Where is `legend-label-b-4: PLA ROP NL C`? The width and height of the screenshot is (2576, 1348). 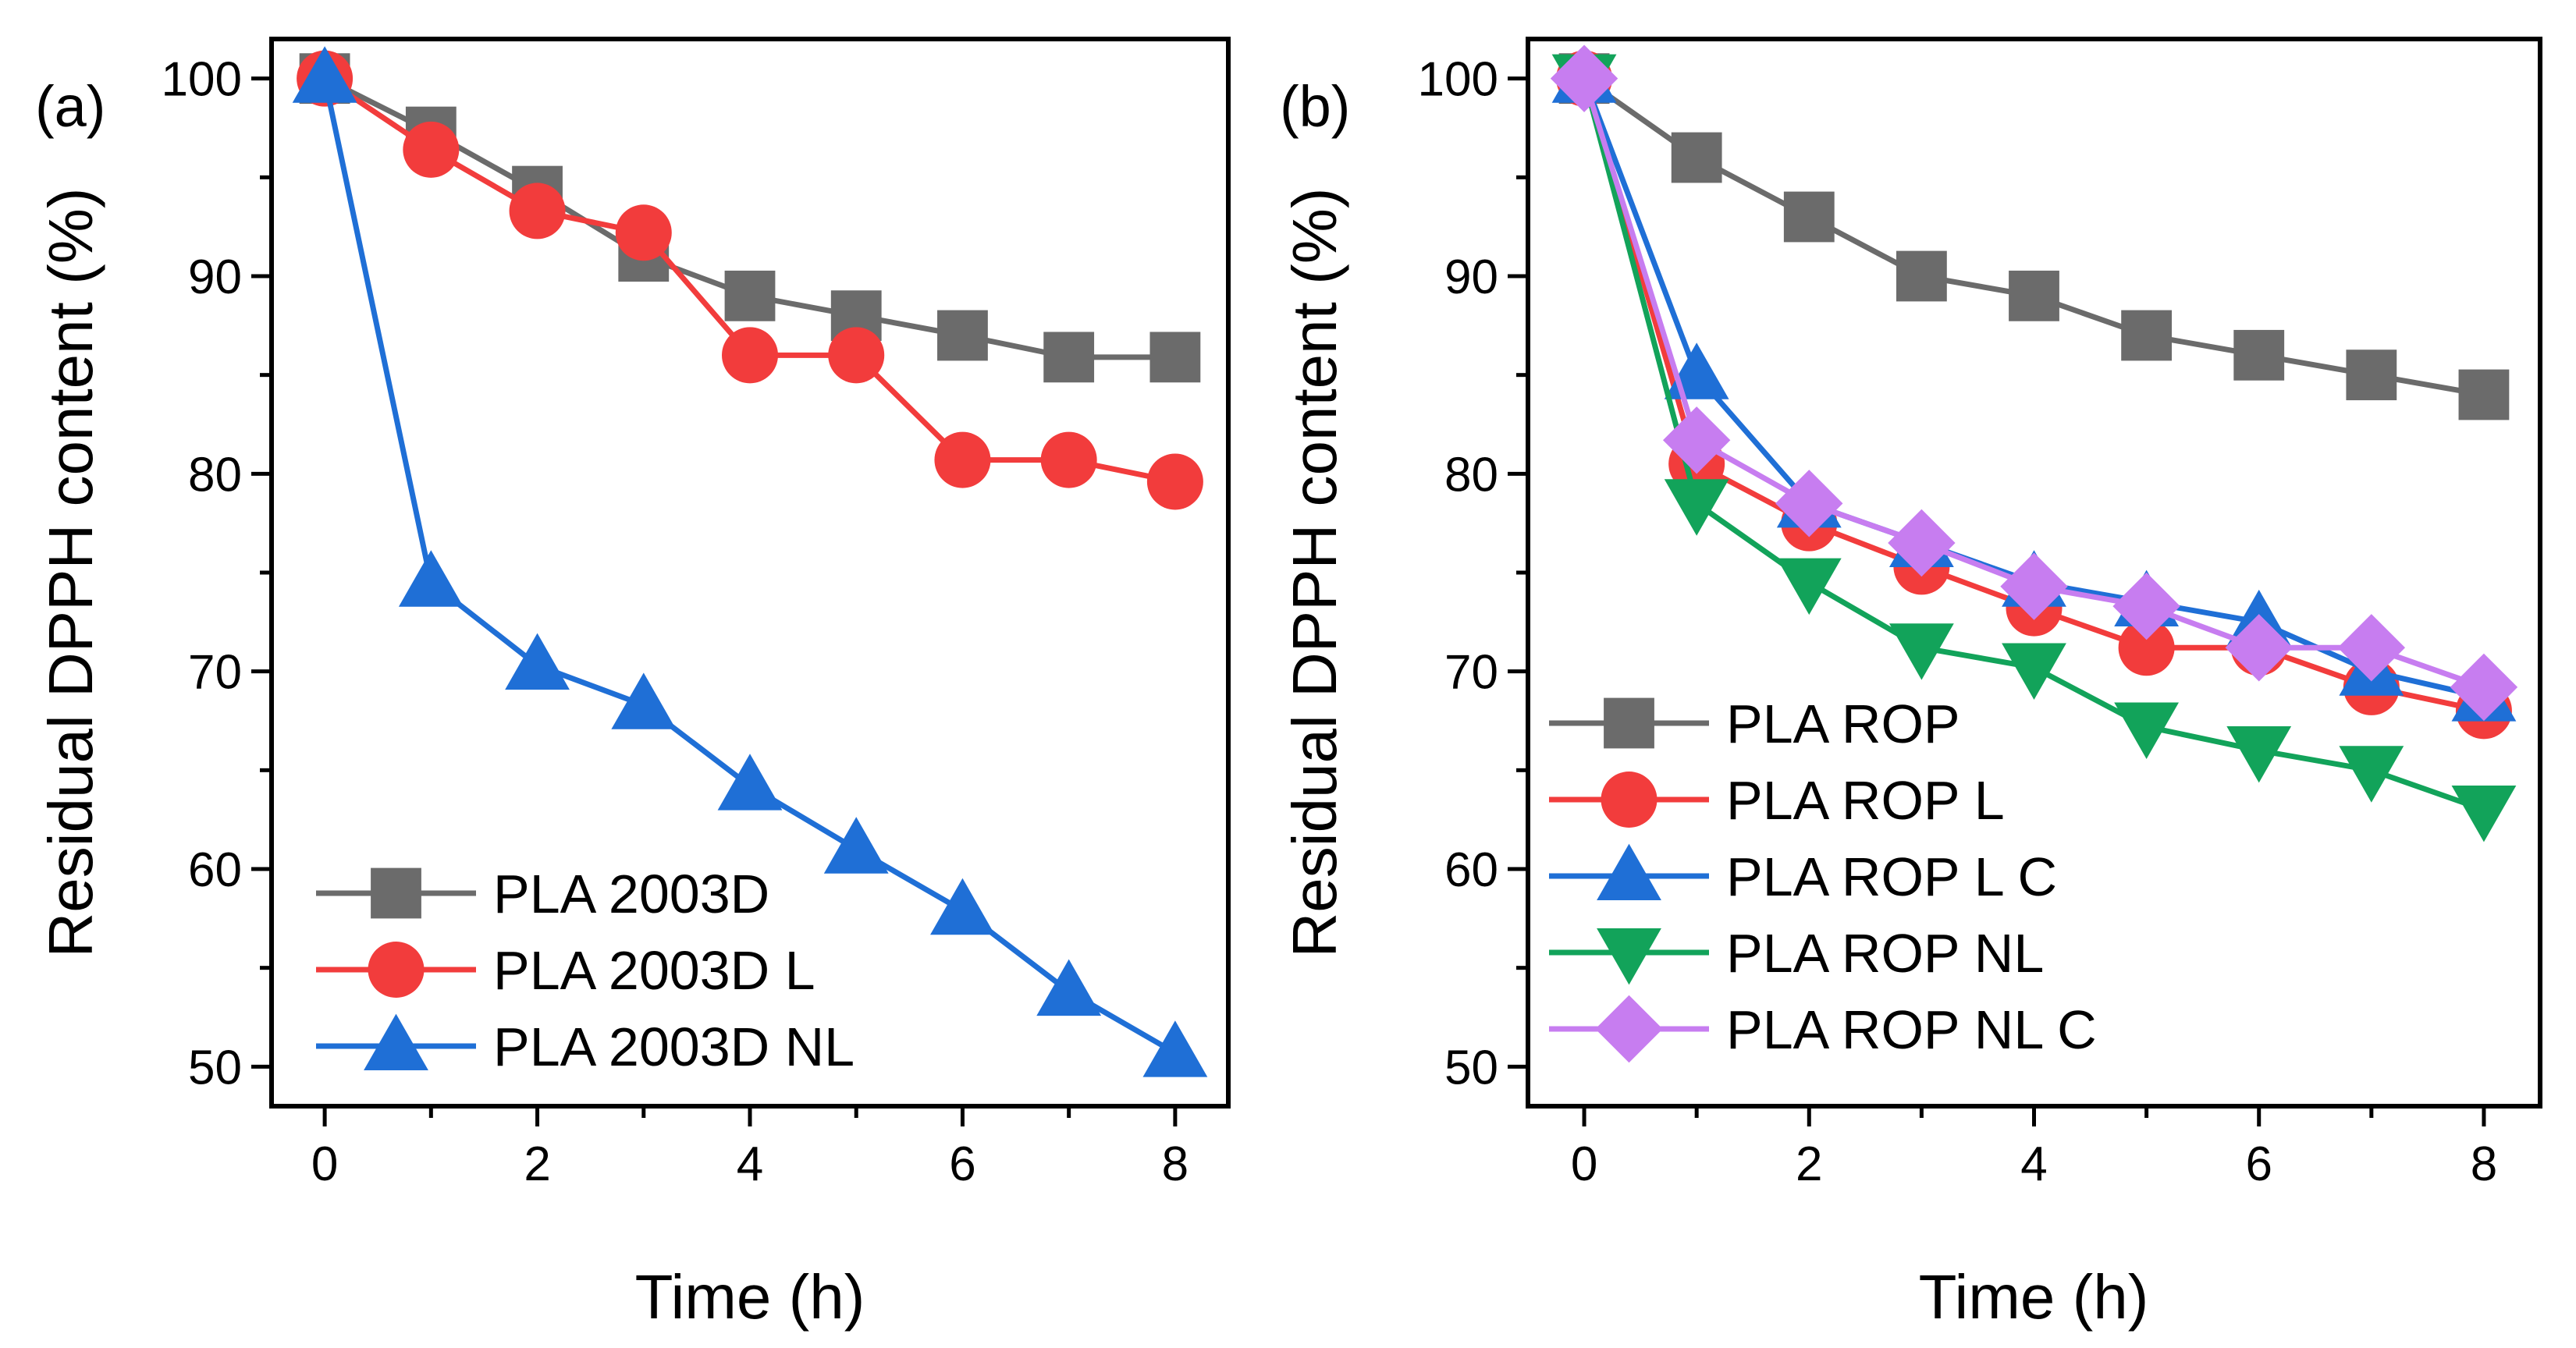
legend-label-b-4: PLA ROP NL C is located at coordinates (1911, 1029).